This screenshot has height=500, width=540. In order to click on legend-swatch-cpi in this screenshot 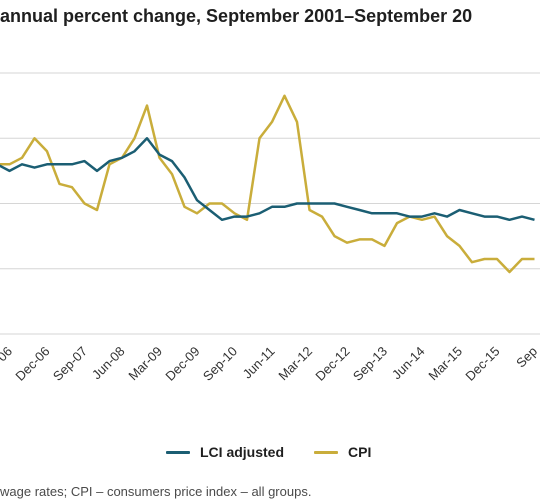, I will do `click(326, 452)`.